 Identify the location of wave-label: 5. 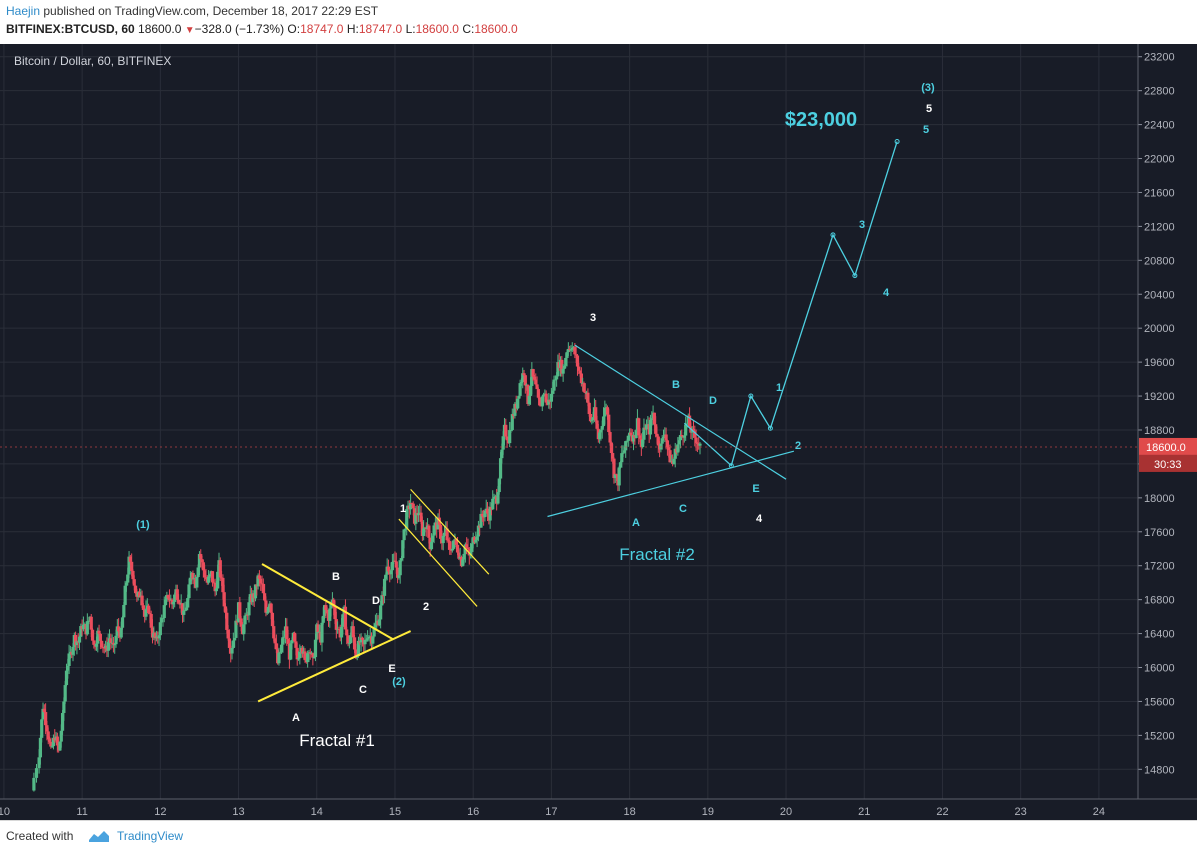
(926, 130).